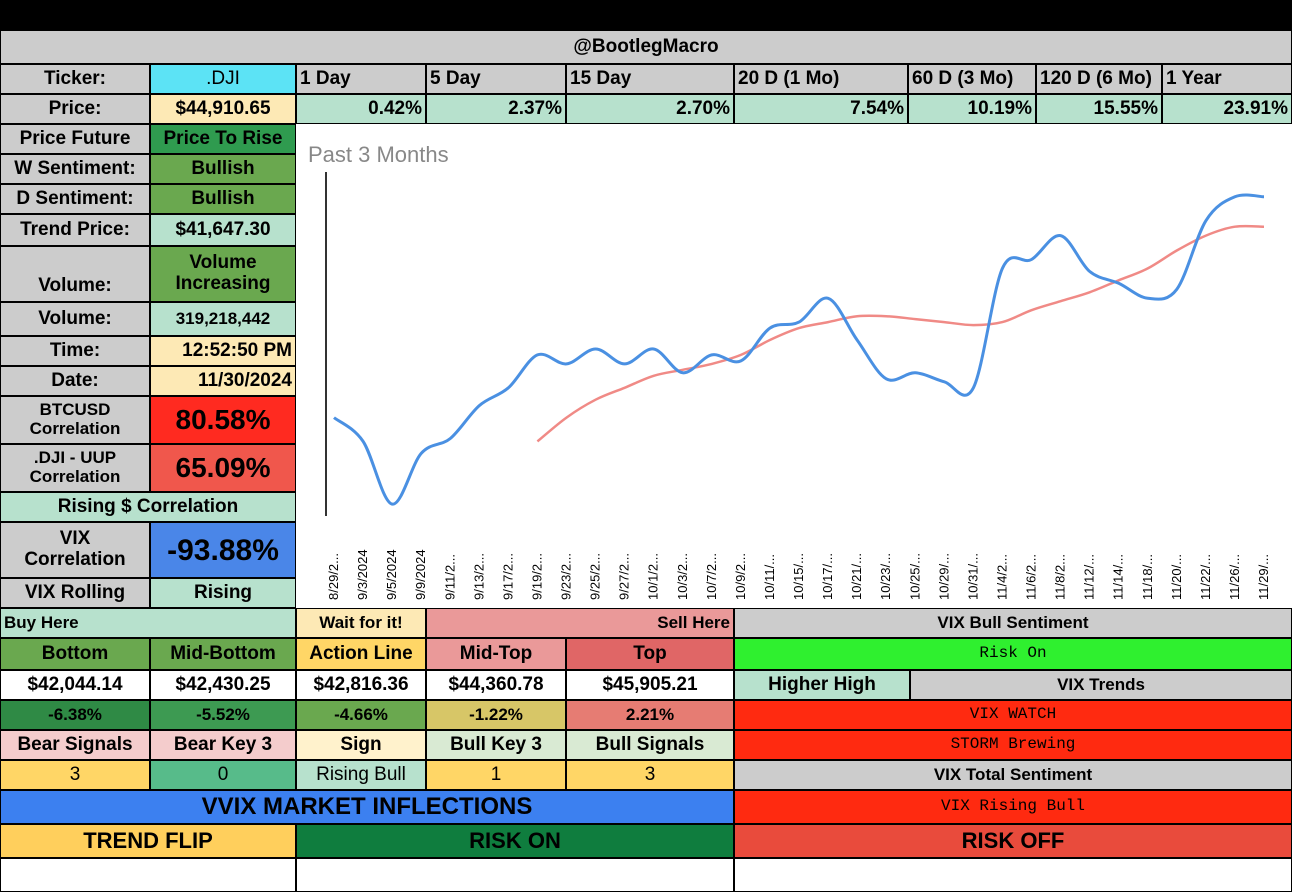 Image resolution: width=1292 pixels, height=892 pixels. I want to click on time-label: Time:, so click(75, 351).